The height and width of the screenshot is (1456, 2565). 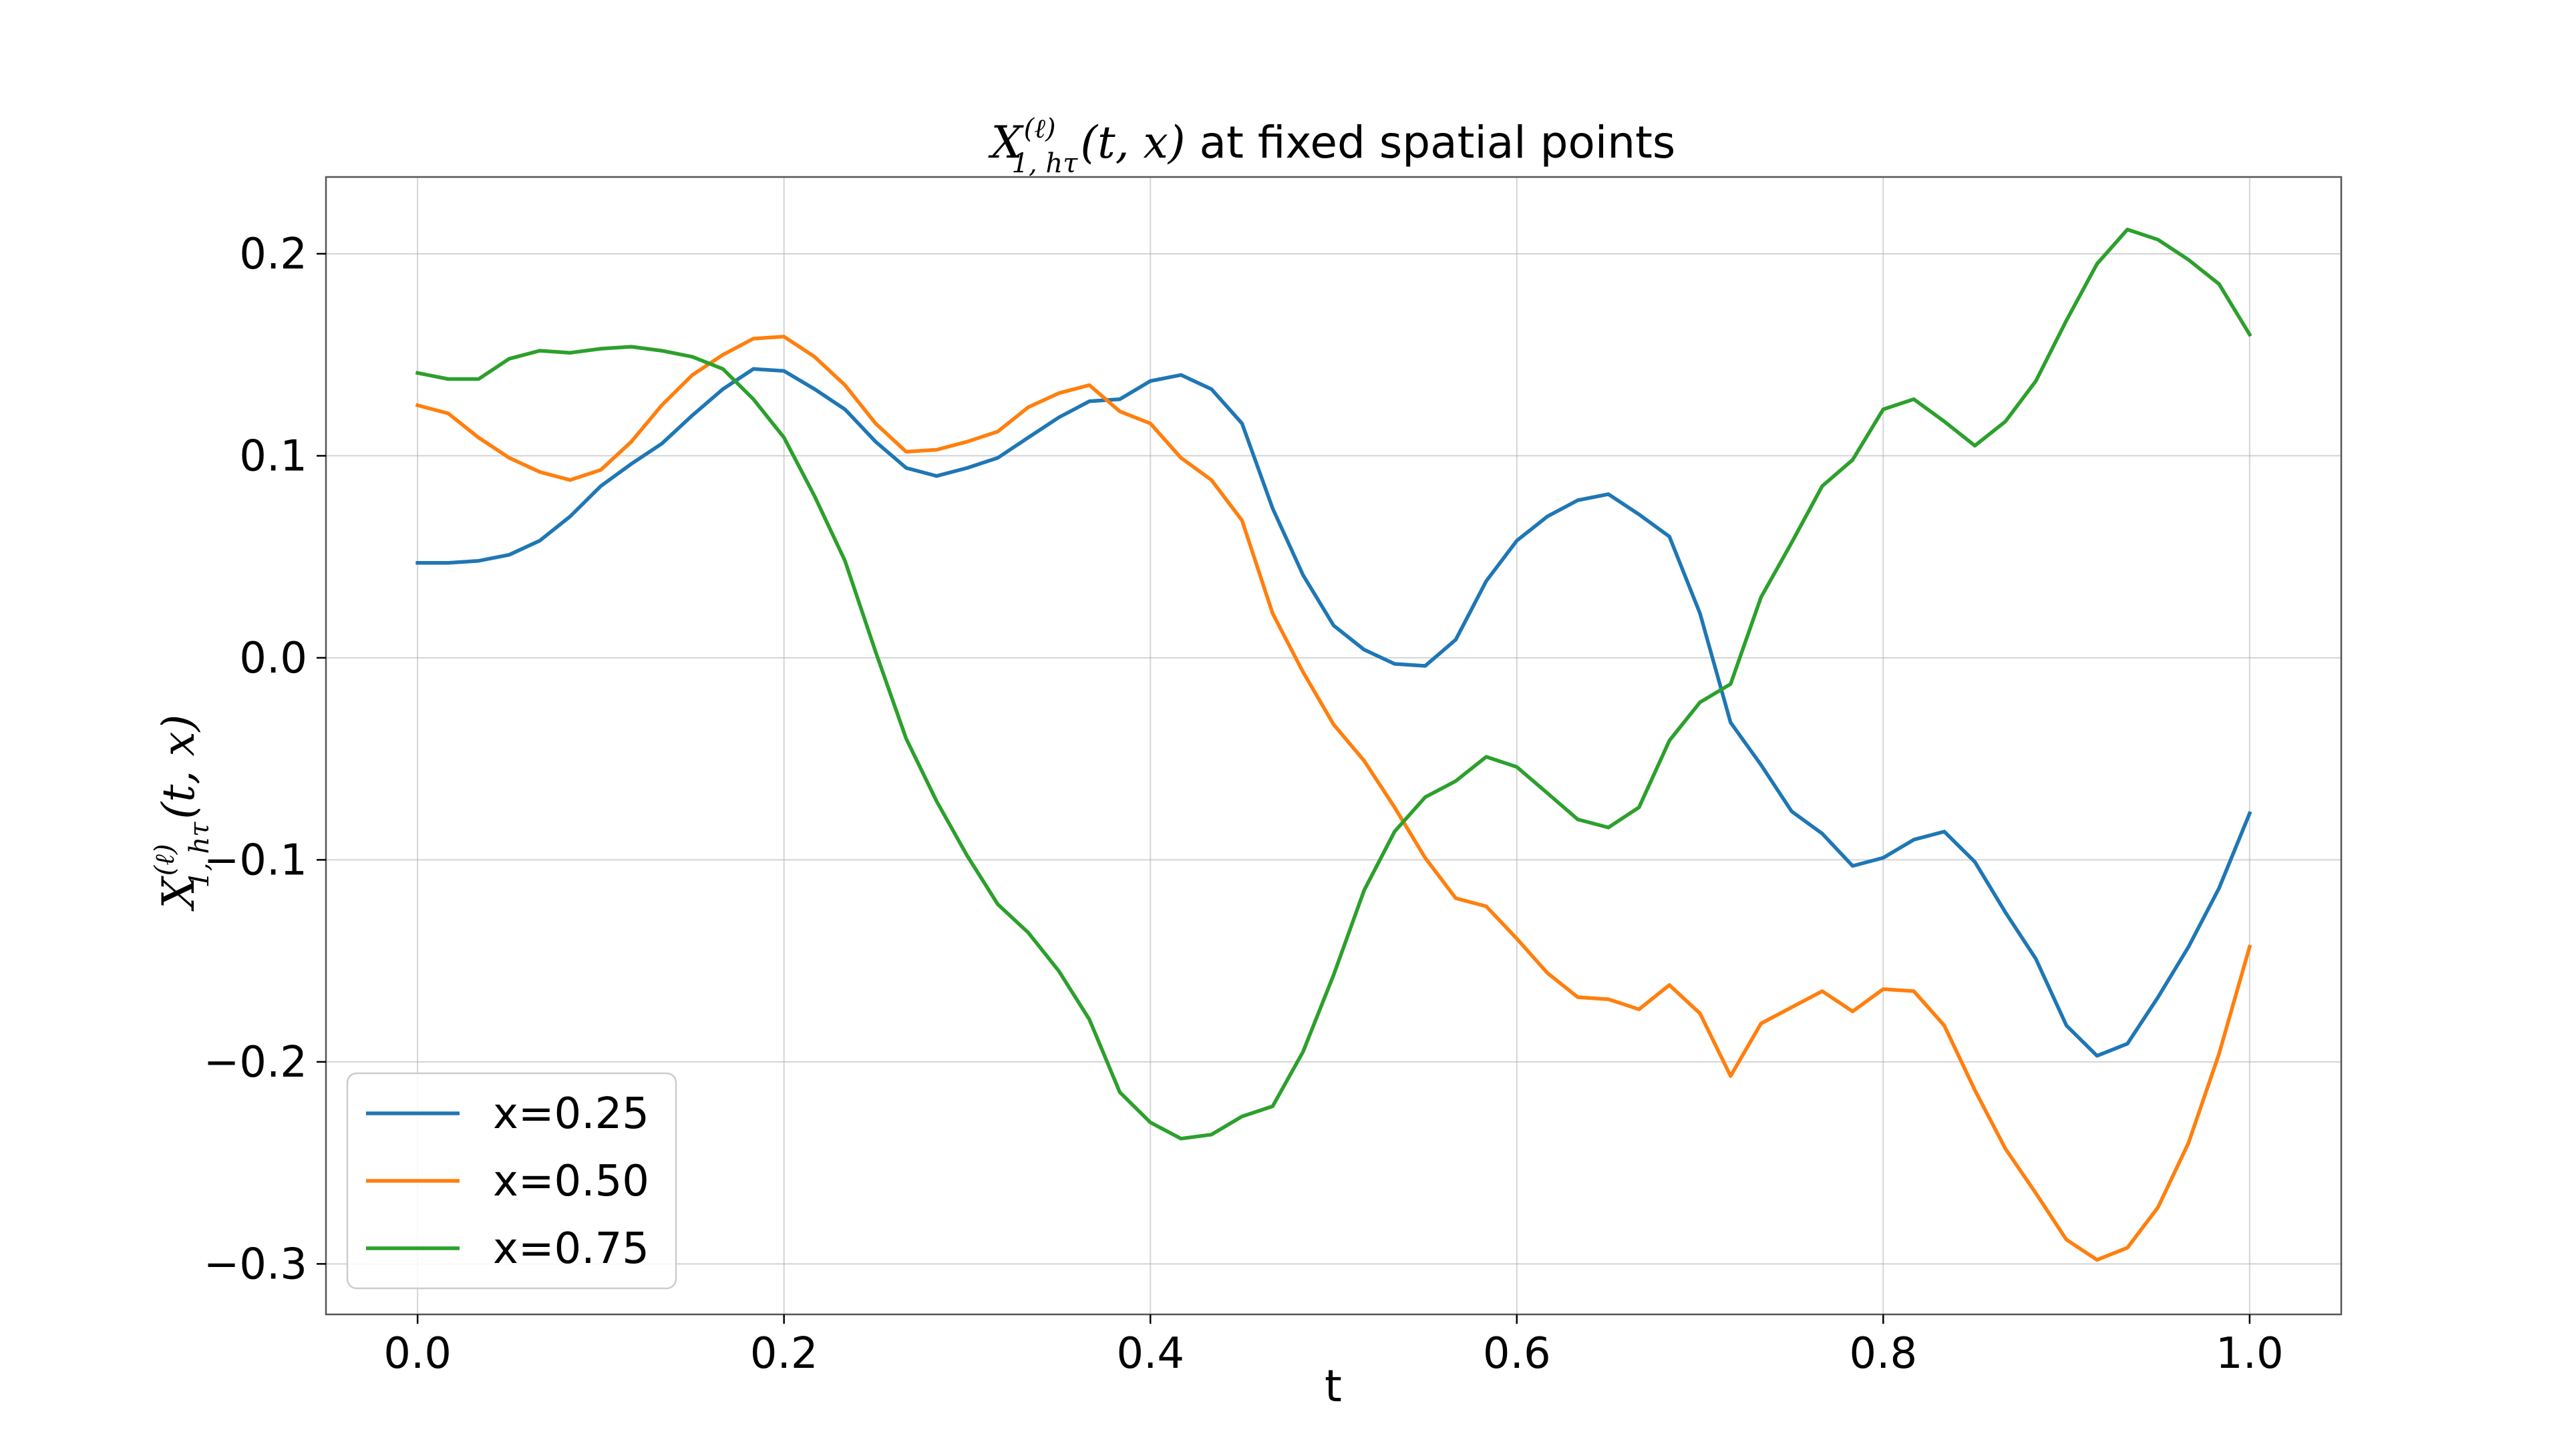 I want to click on y-tick-label: 0.0, so click(x=273, y=658).